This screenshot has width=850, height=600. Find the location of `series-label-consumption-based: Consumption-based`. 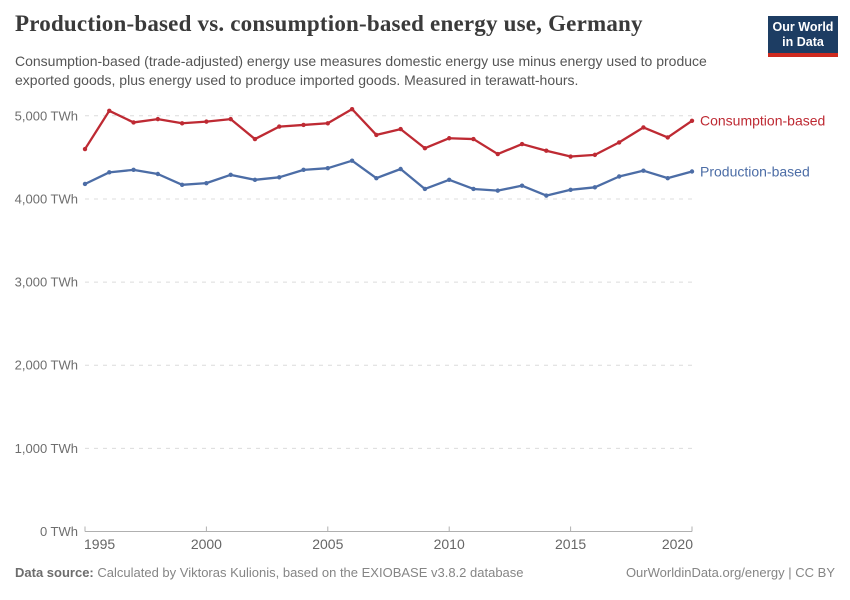

series-label-consumption-based: Consumption-based is located at coordinates (762, 121).